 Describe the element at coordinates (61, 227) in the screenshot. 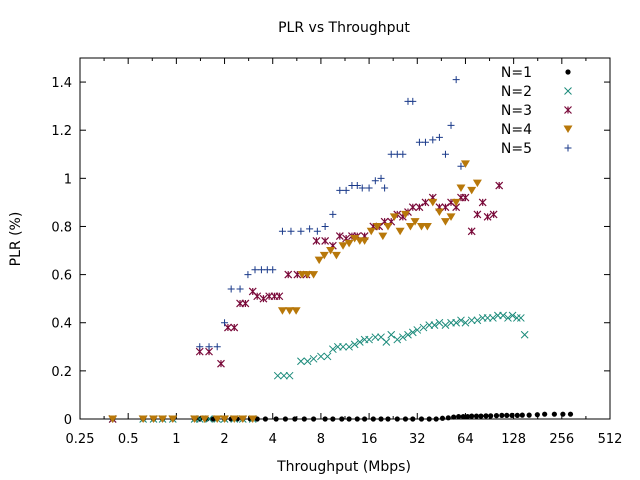

I see `y-tick-label: 0.8` at that location.